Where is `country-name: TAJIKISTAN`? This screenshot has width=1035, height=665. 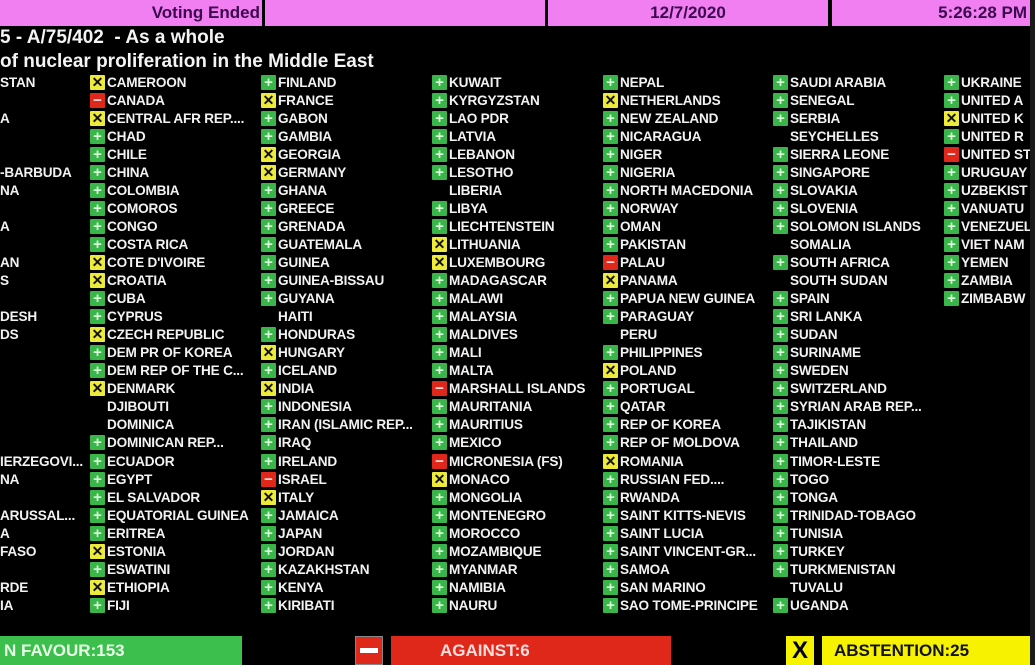 country-name: TAJIKISTAN is located at coordinates (828, 425).